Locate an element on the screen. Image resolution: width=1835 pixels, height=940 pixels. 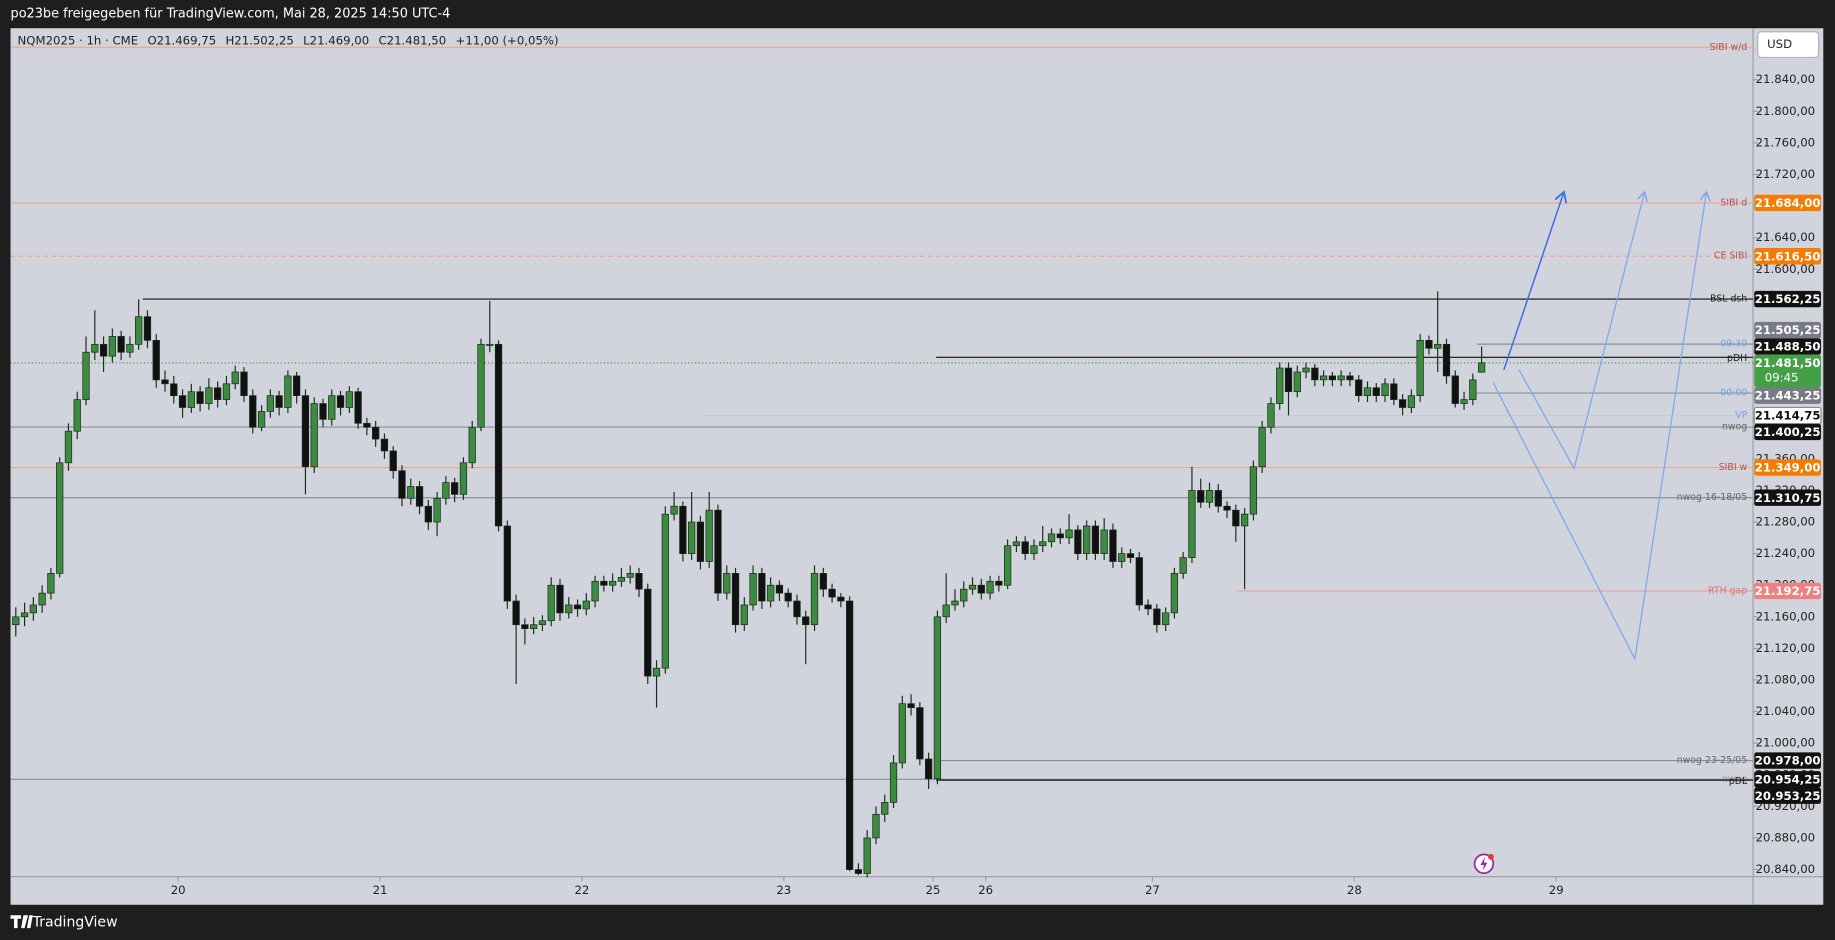
legend-text: O21.469,75 is located at coordinates (181, 41).